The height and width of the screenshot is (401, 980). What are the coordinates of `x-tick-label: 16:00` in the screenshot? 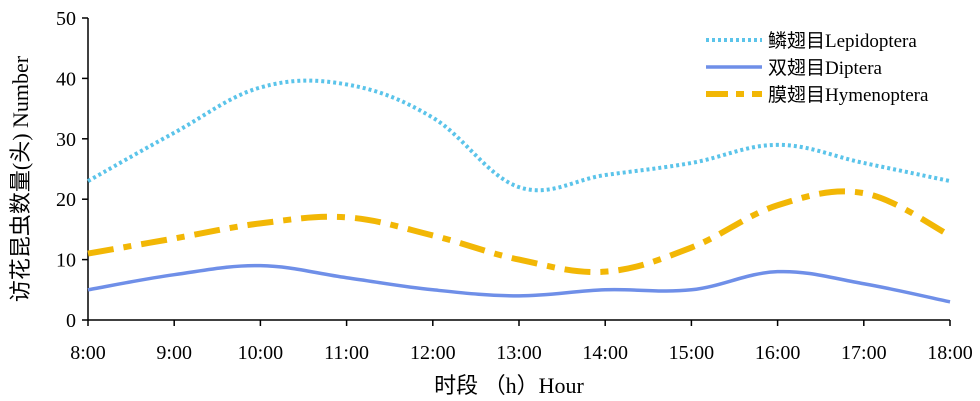 It's located at (778, 353).